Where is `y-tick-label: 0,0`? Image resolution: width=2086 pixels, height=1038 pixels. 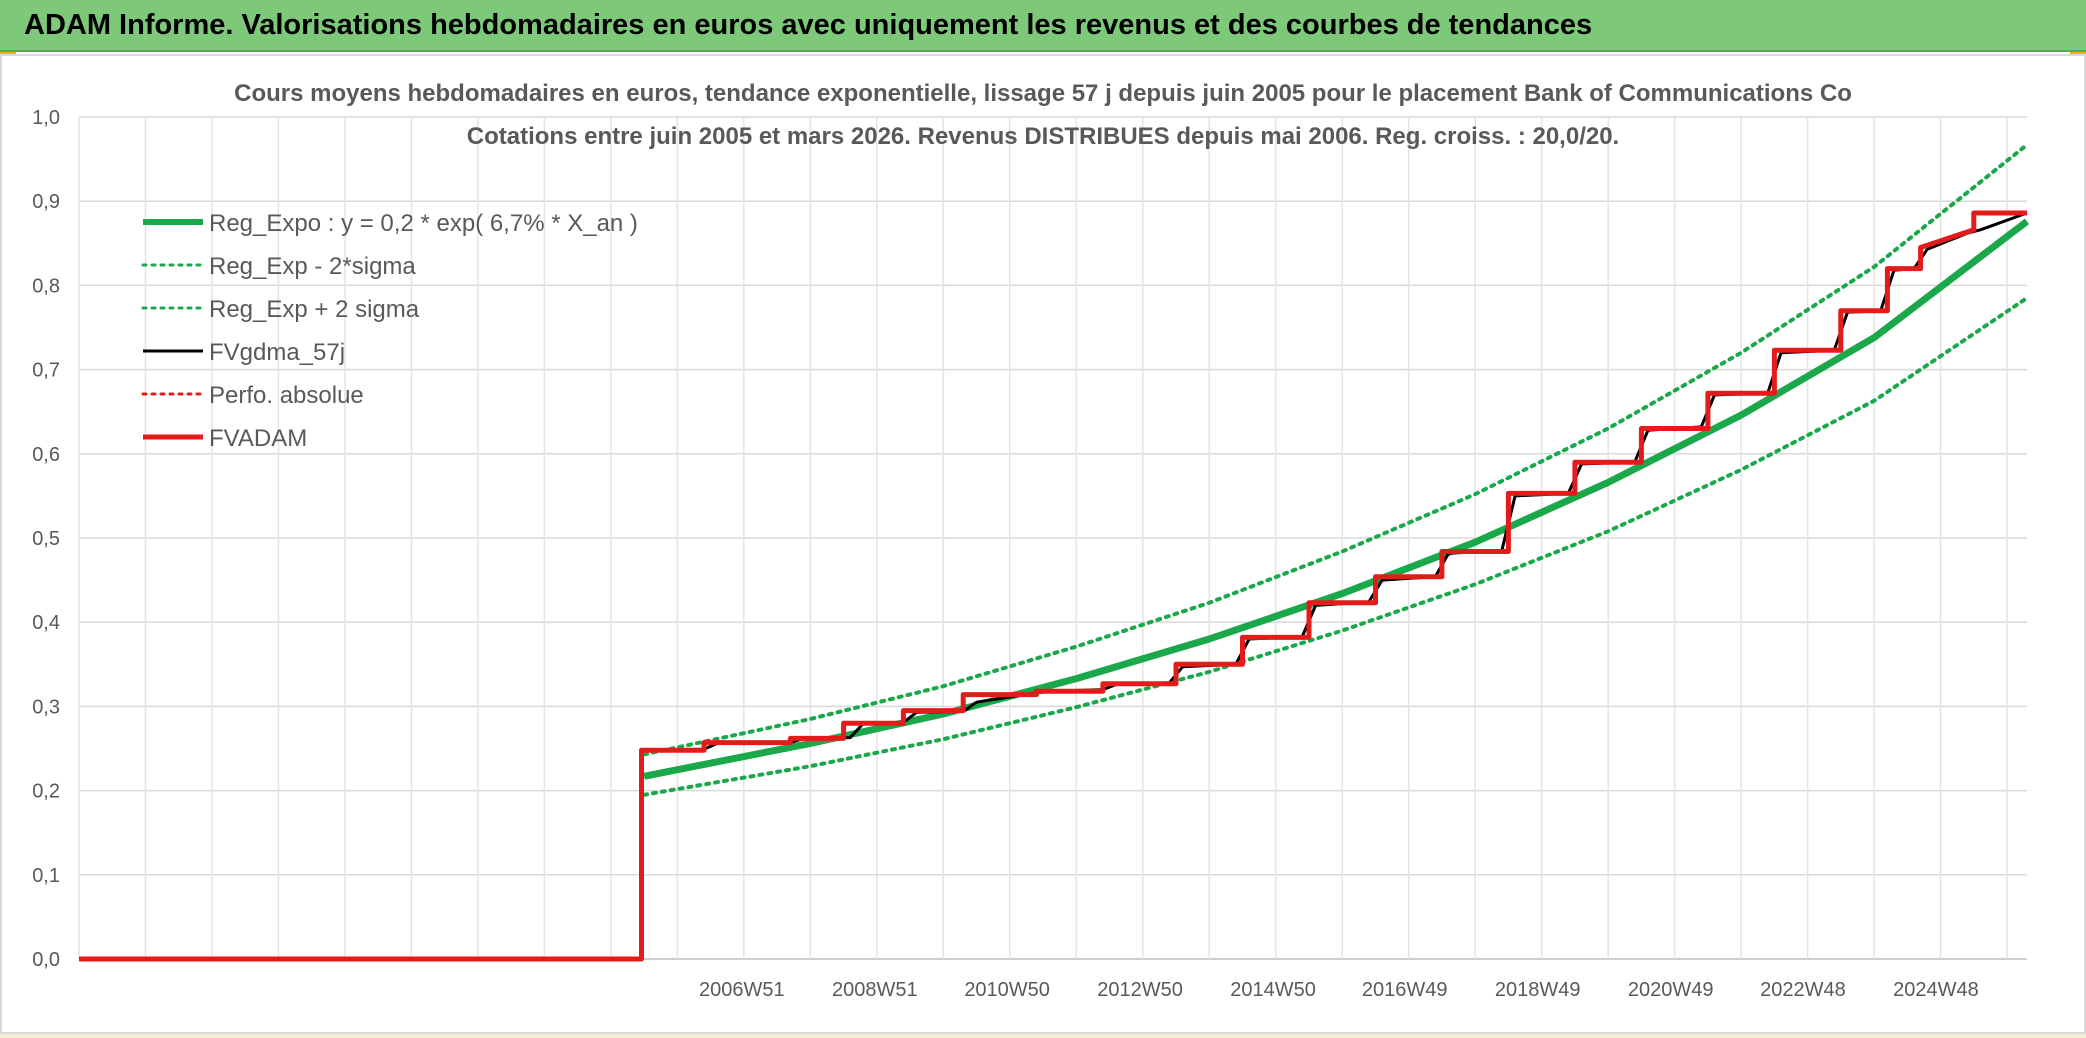 y-tick-label: 0,0 is located at coordinates (46, 960).